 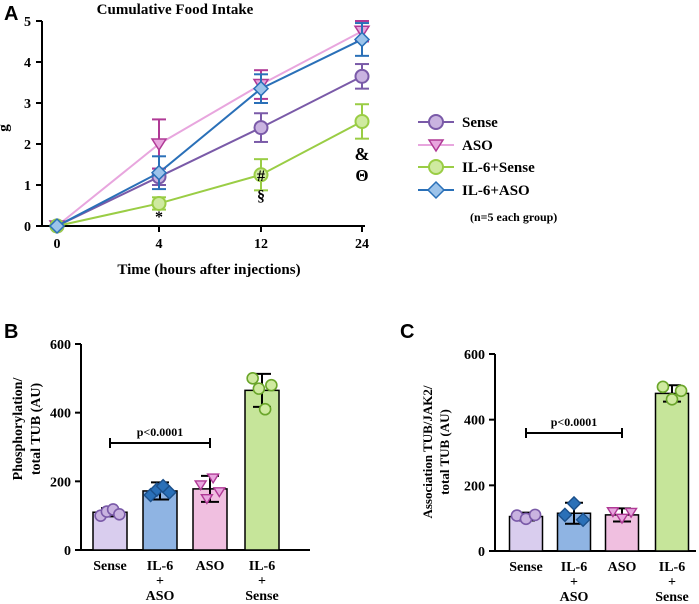 I want to click on legend-marker-il6-sense, so click(x=436, y=167).